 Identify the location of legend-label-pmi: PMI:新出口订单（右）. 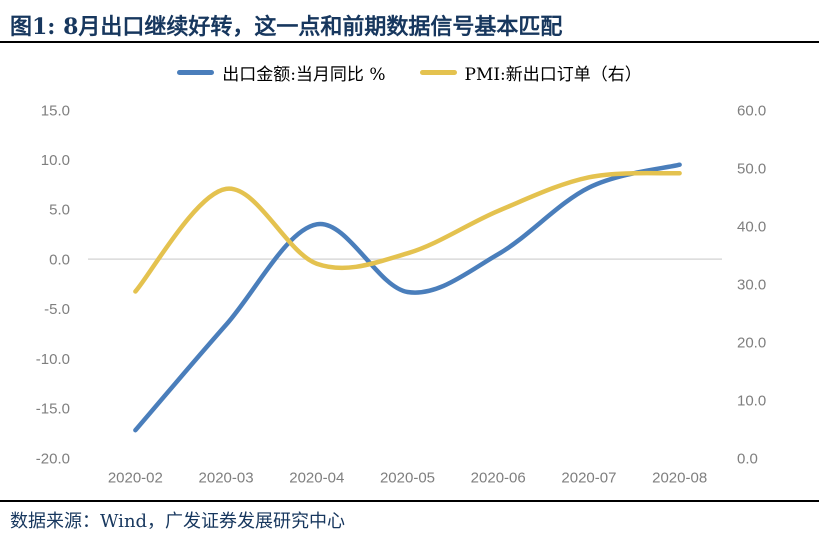
(553, 74).